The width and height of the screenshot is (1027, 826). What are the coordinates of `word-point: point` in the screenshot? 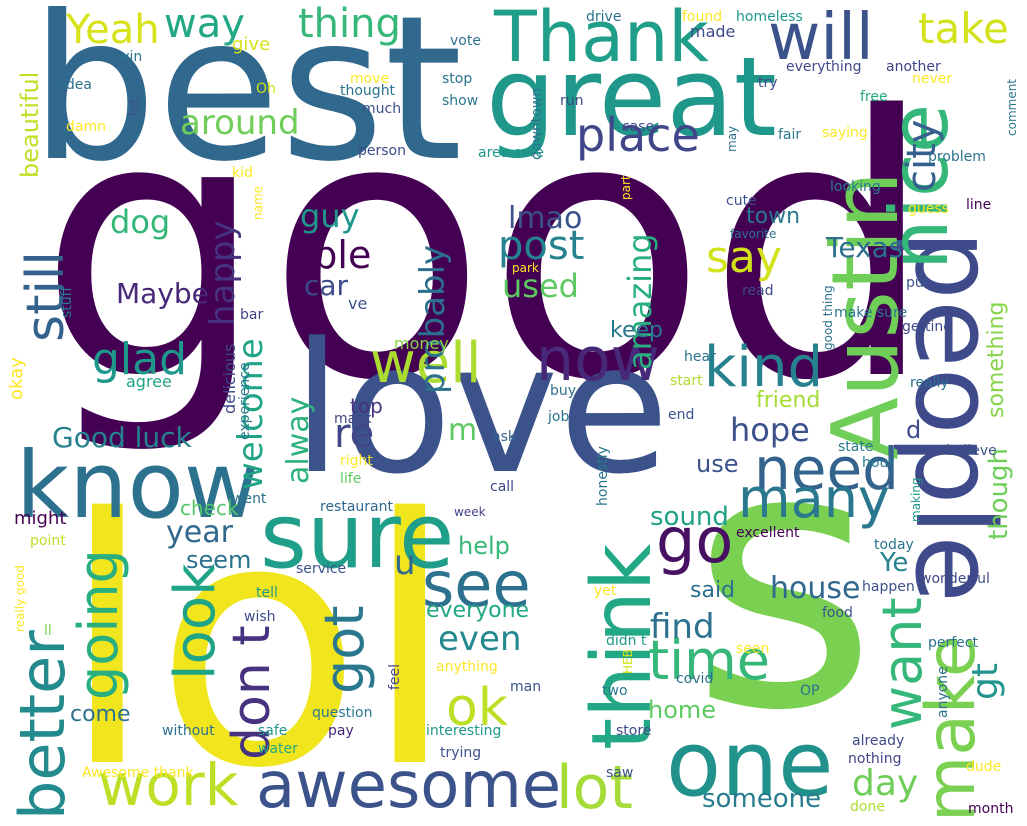 It's located at (48, 541).